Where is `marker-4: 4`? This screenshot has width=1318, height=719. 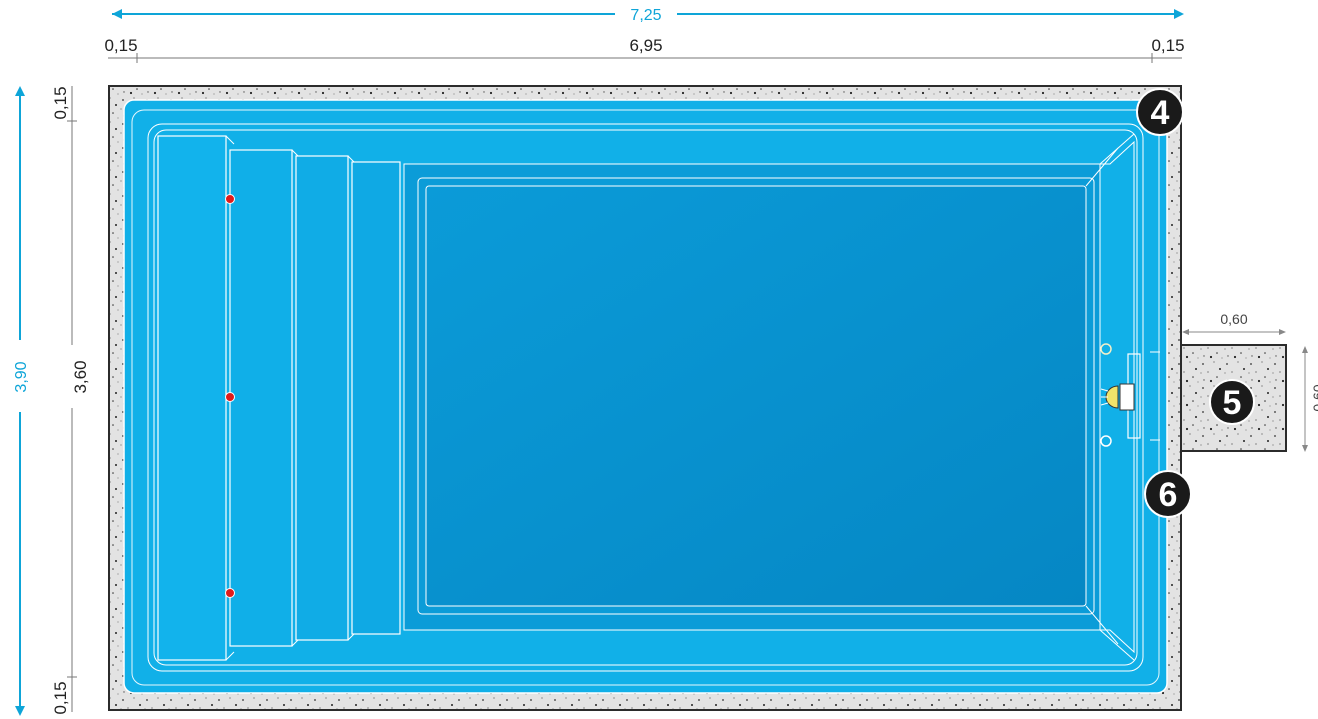 marker-4: 4 is located at coordinates (1160, 112).